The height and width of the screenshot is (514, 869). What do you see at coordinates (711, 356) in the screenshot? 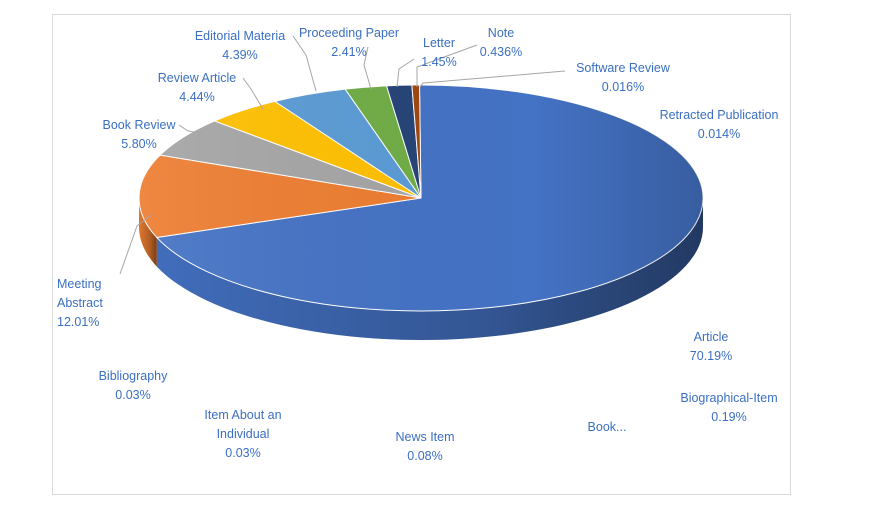
I see `label-line: 70.19%` at bounding box center [711, 356].